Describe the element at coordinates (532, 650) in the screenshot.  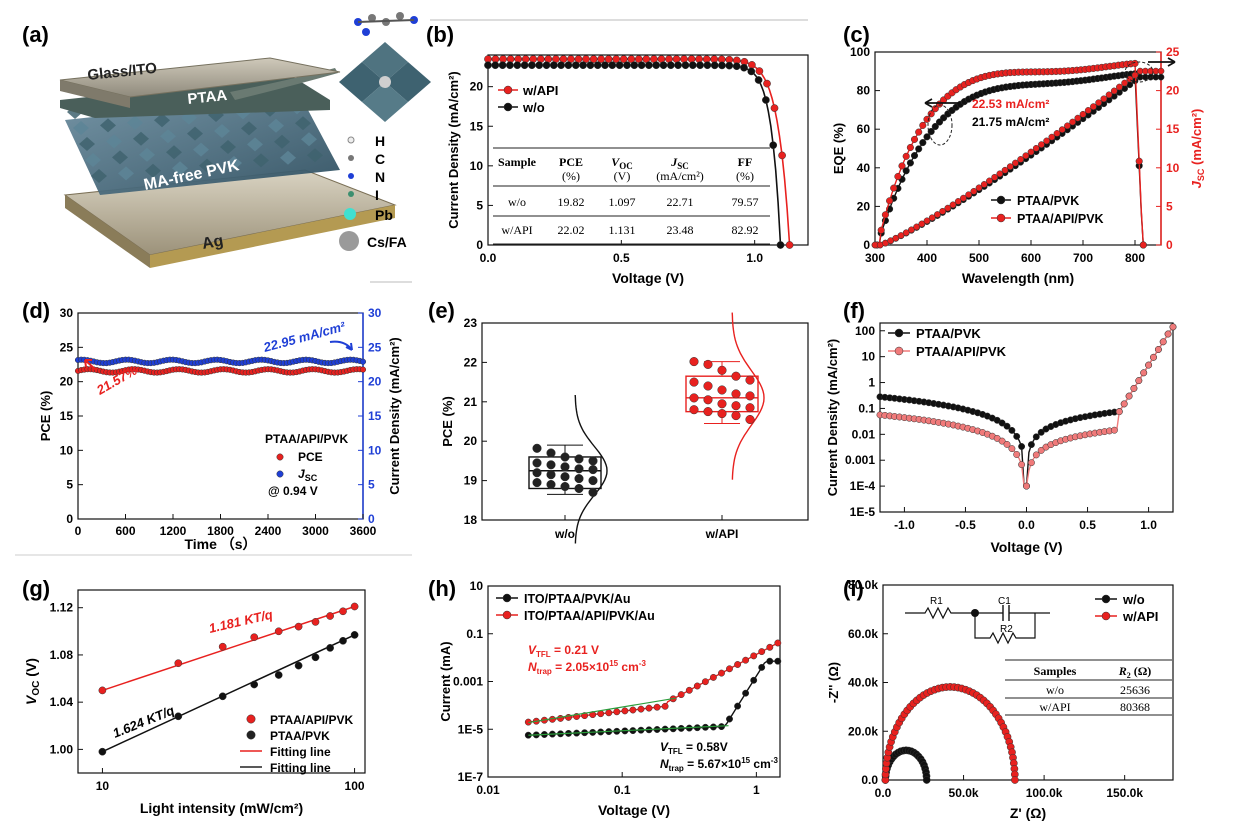
I see `label-part: V` at that location.